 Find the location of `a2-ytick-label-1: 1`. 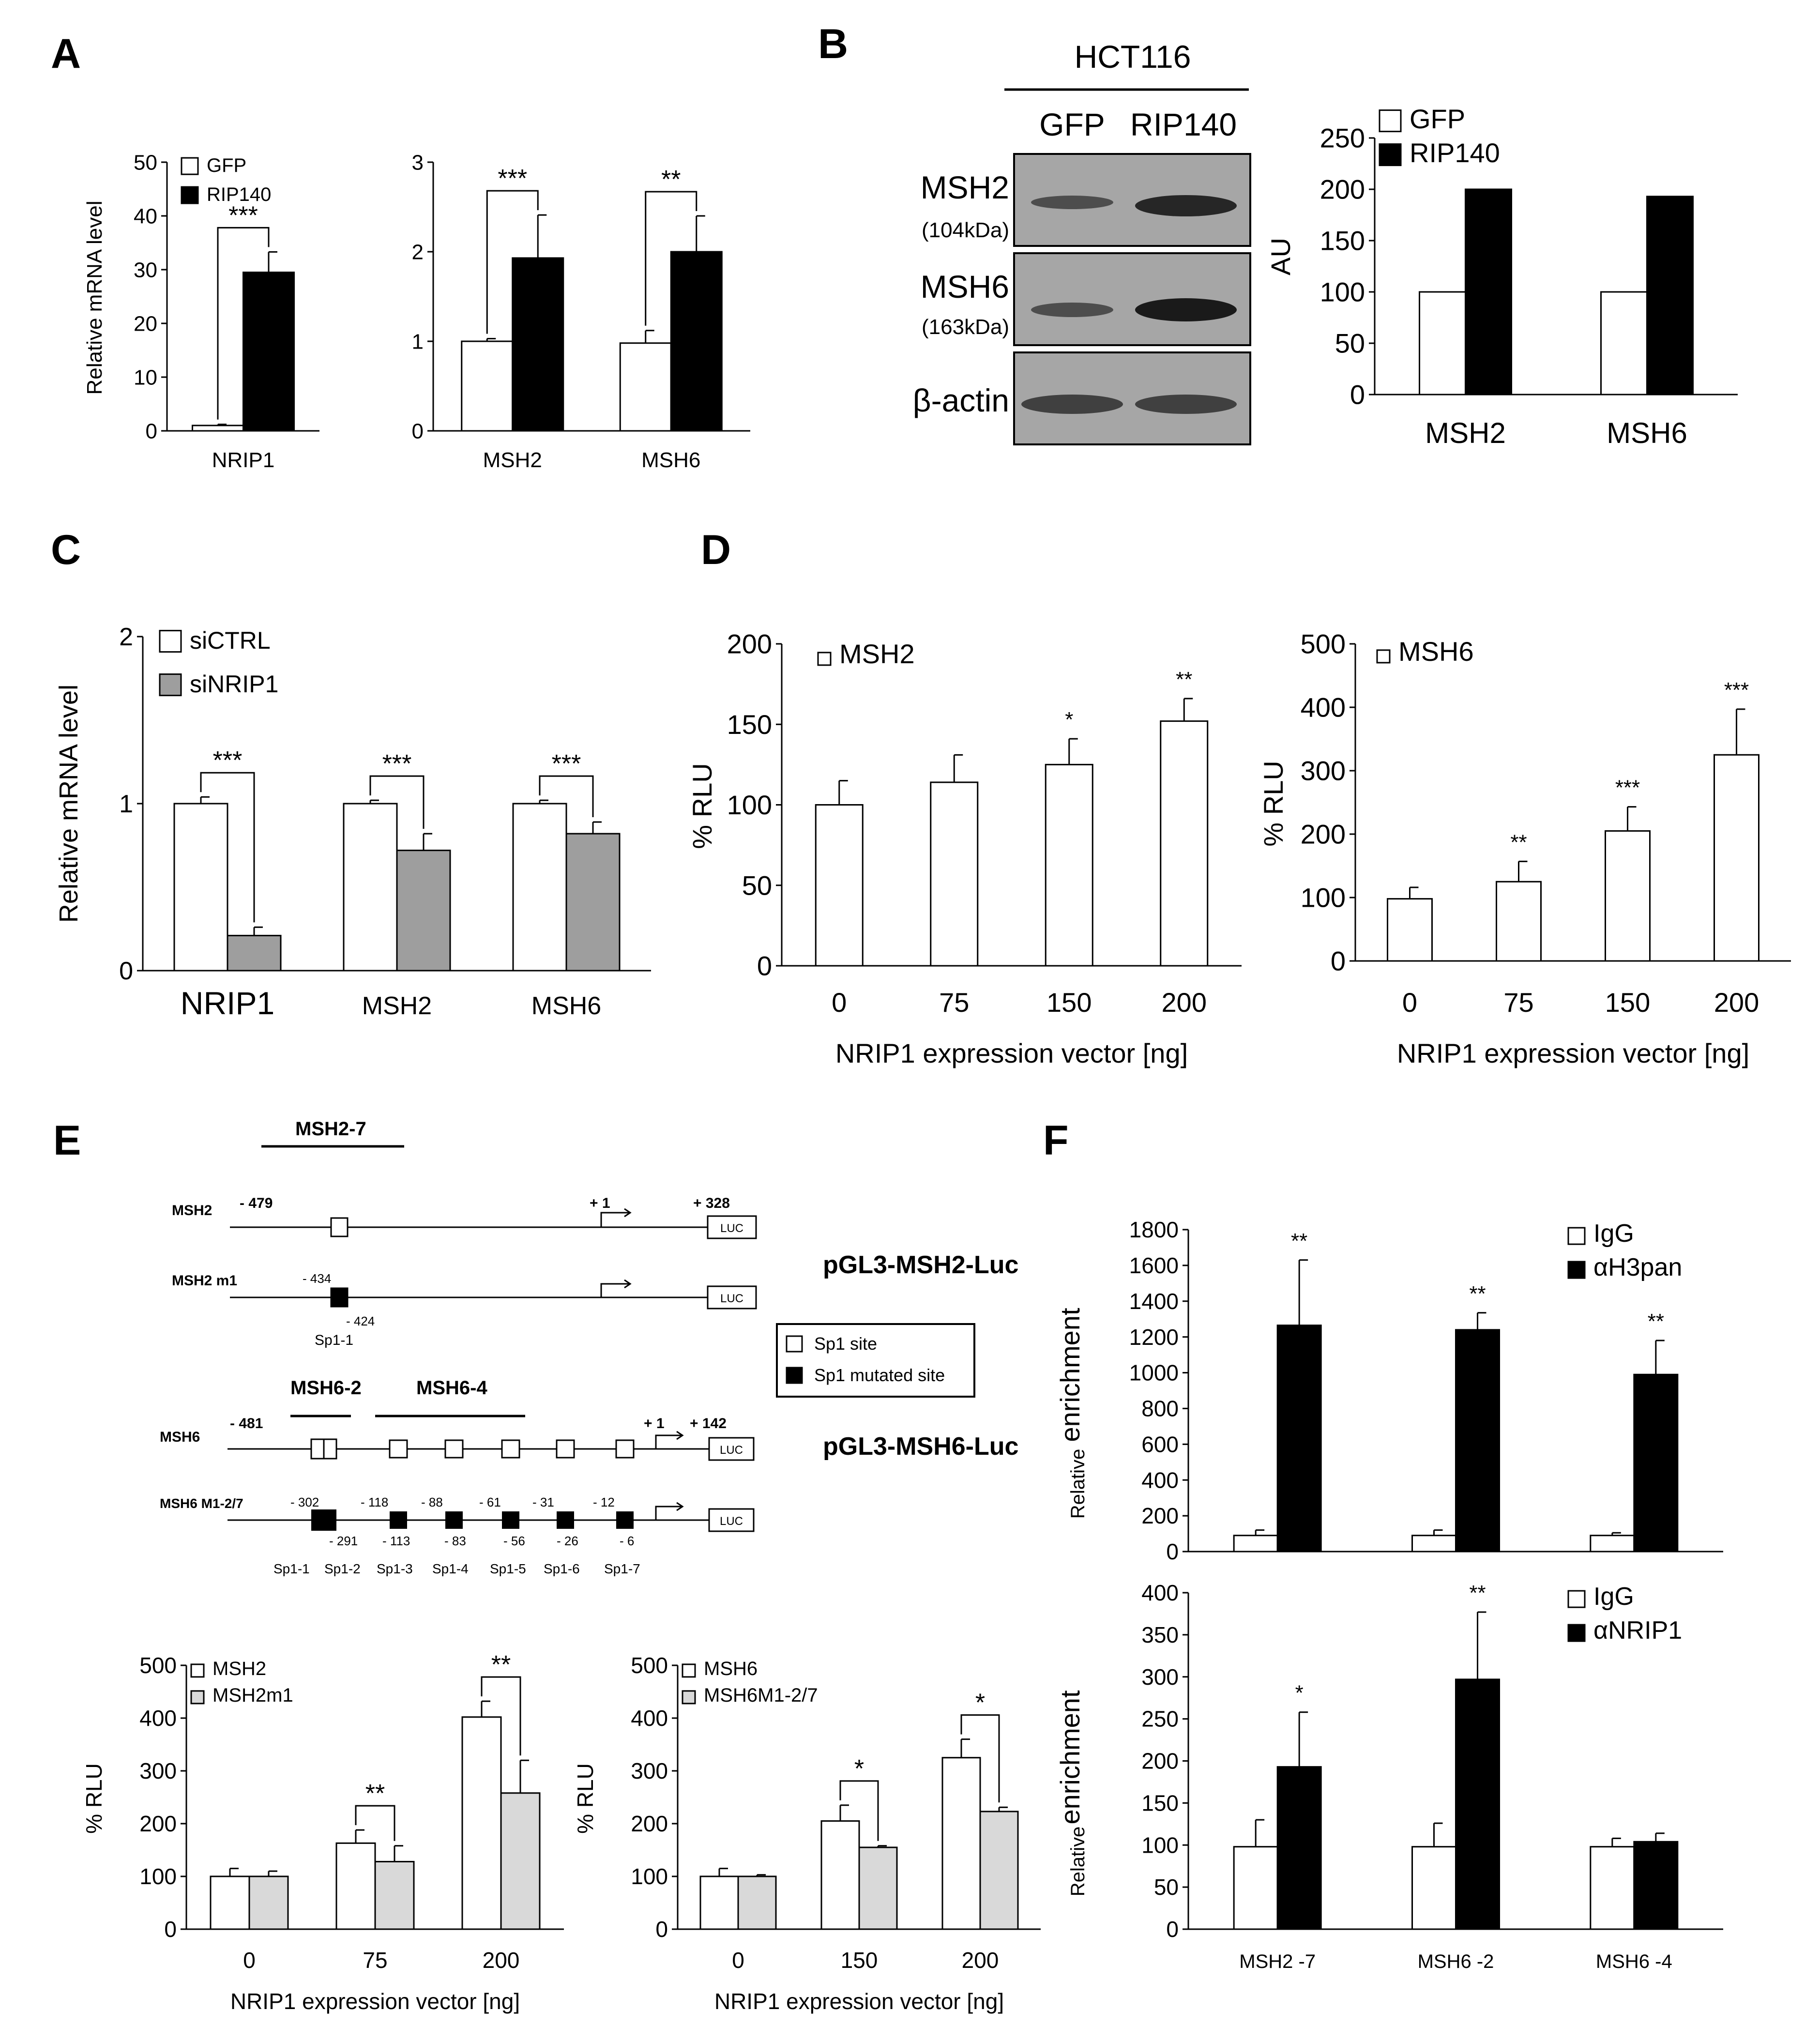

a2-ytick-label-1: 1 is located at coordinates (418, 341).